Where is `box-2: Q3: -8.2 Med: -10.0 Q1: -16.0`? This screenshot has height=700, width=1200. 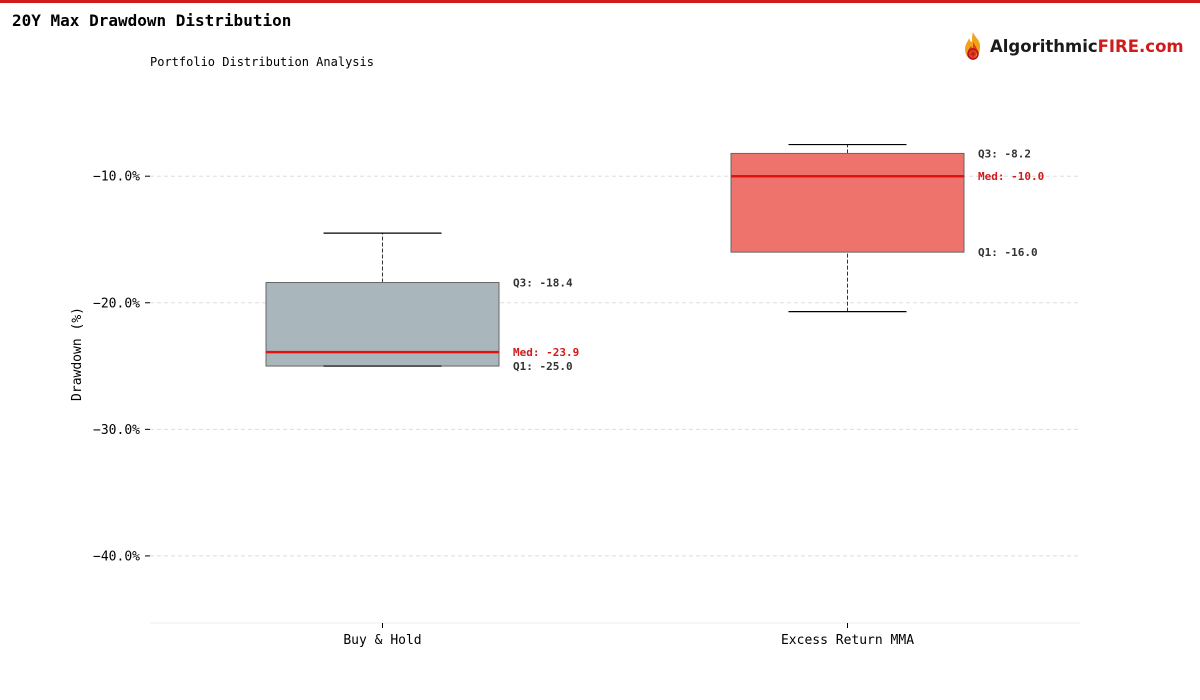 box-2: Q3: -8.2 Med: -10.0 Q1: -16.0 is located at coordinates (887, 228).